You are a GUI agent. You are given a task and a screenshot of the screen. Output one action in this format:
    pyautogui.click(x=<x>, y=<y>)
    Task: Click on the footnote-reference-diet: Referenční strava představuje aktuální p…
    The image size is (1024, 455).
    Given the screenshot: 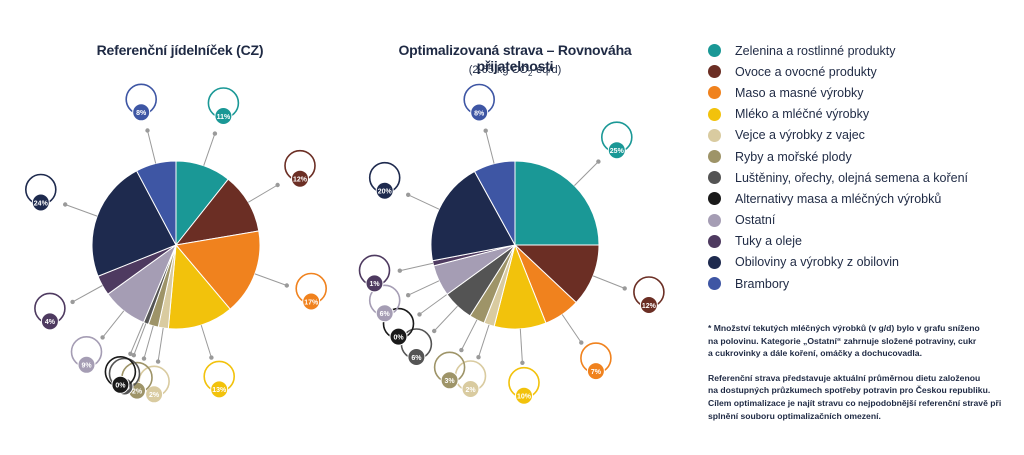 What is the action you would take?
    pyautogui.click(x=855, y=396)
    